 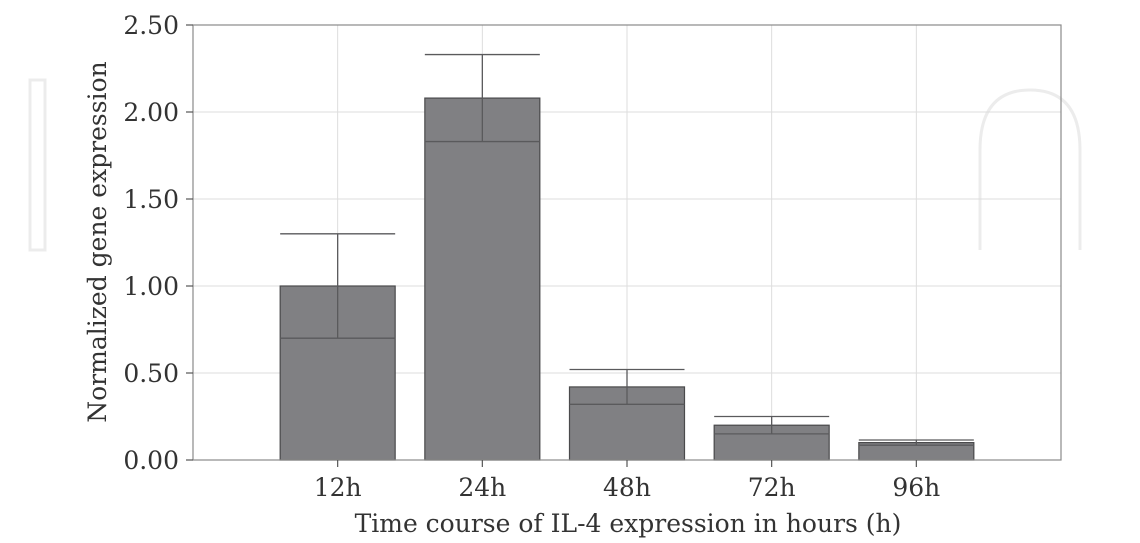 I want to click on error-bar-96h, so click(x=916, y=442).